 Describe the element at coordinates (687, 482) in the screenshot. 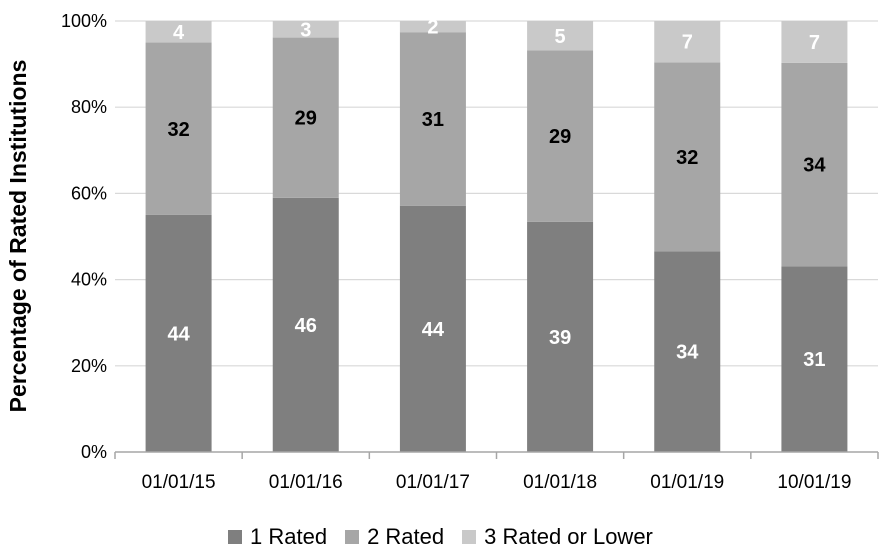

I see `x-tick-label: 01/01/19` at that location.